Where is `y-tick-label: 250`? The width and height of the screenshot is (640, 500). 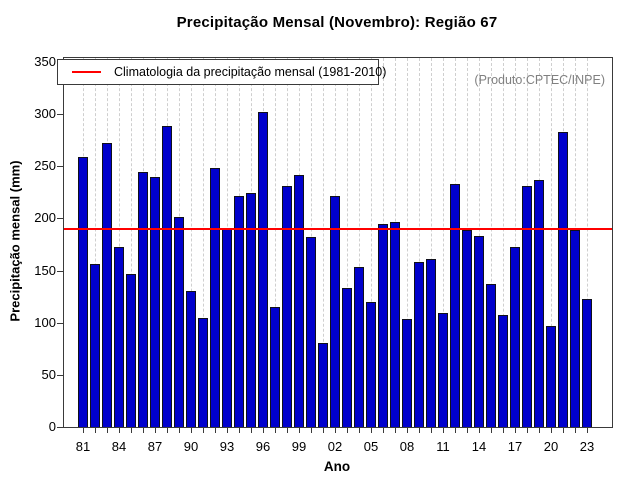
y-tick-label: 250 is located at coordinates (45, 166).